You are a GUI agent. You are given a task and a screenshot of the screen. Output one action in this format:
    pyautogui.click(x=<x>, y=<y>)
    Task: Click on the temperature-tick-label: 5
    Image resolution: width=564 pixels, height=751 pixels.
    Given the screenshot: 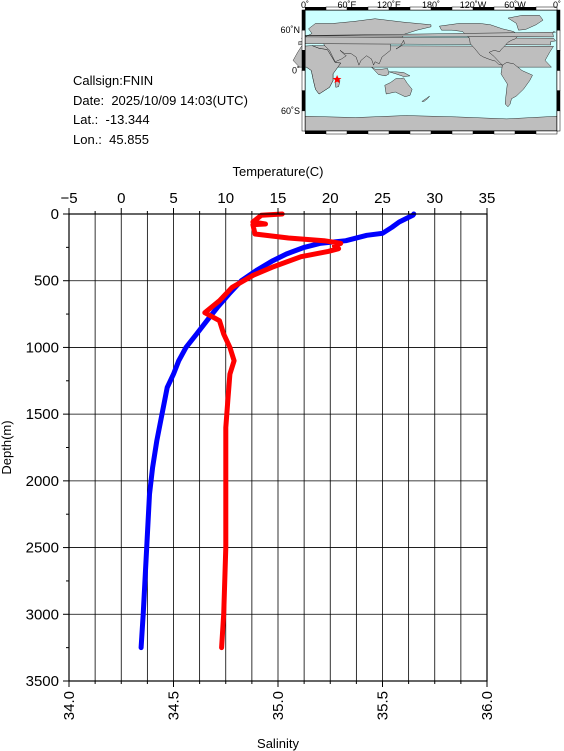 What is the action you would take?
    pyautogui.click(x=173, y=198)
    